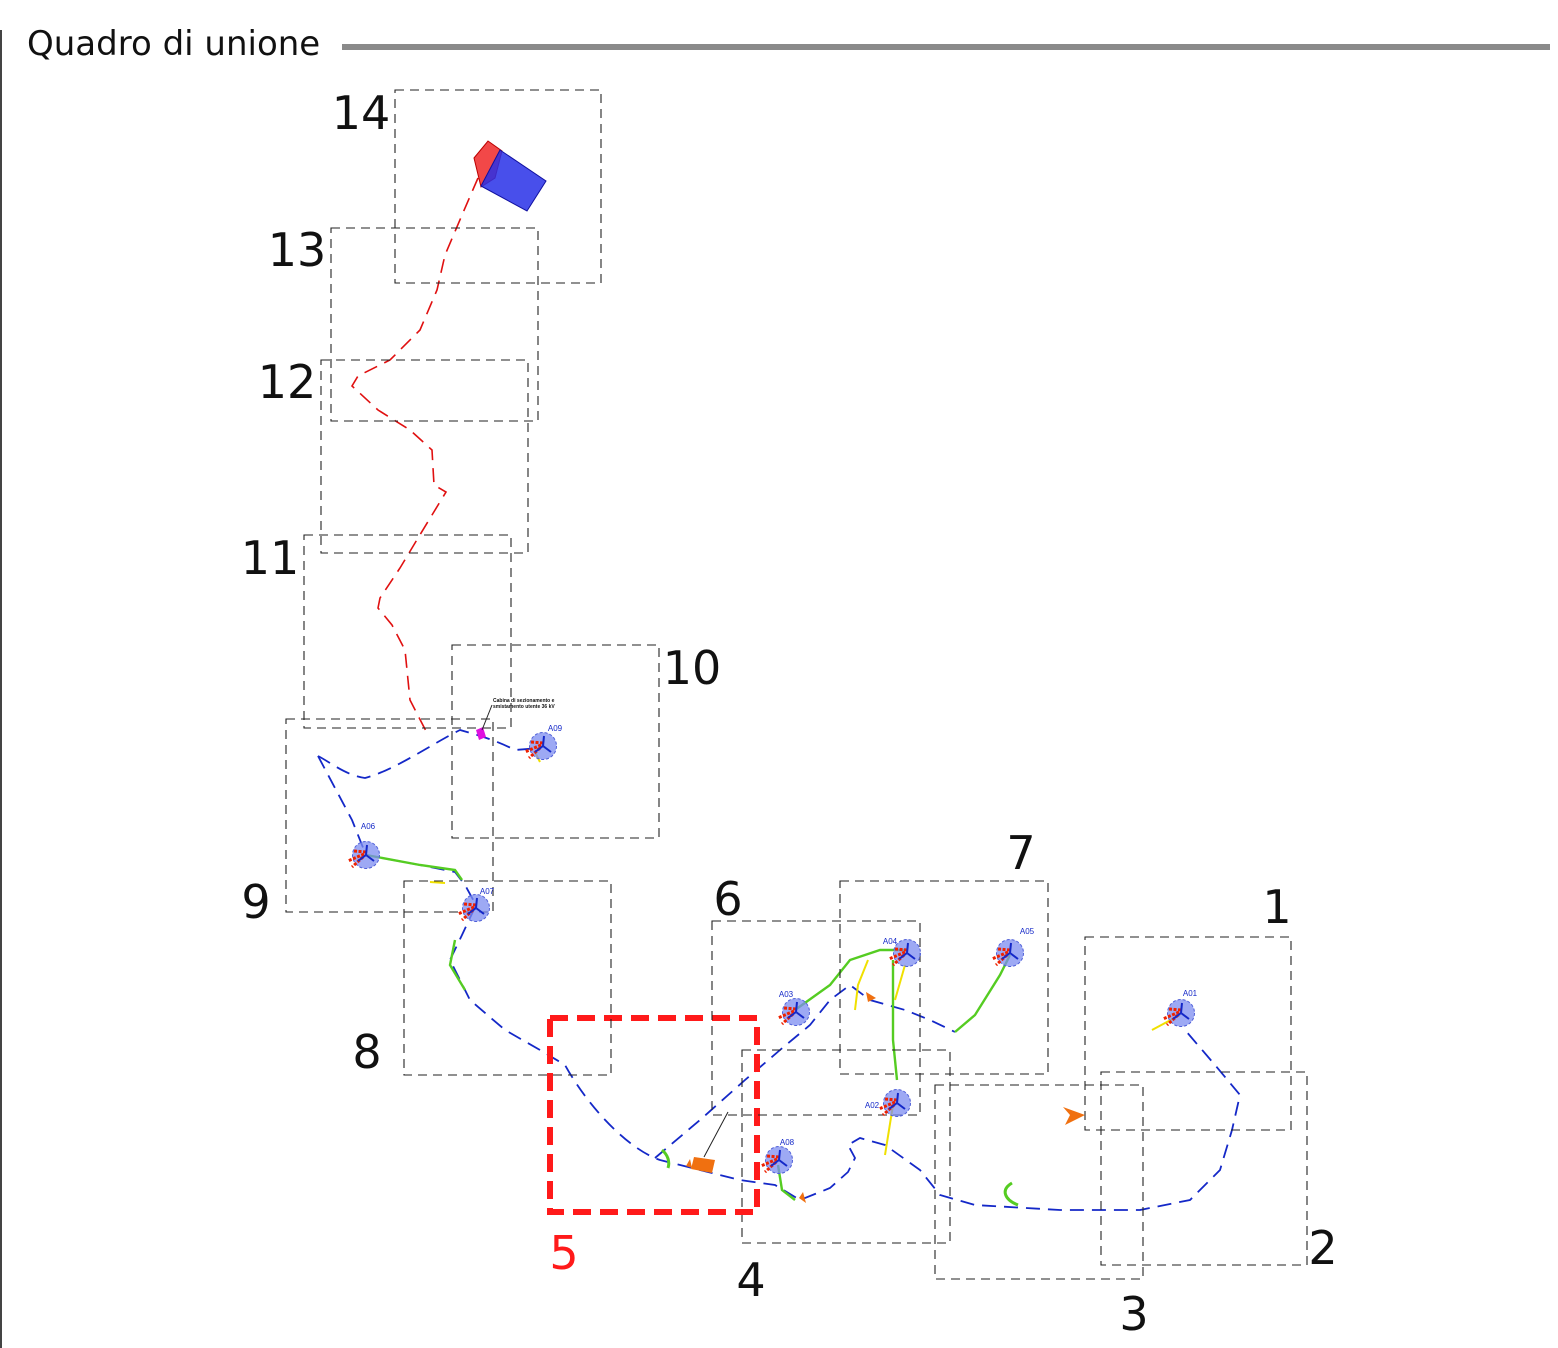 This screenshot has width=1558, height=1348. Describe the element at coordinates (174, 44) in the screenshot. I see `page-title: Quadro di unione` at that location.